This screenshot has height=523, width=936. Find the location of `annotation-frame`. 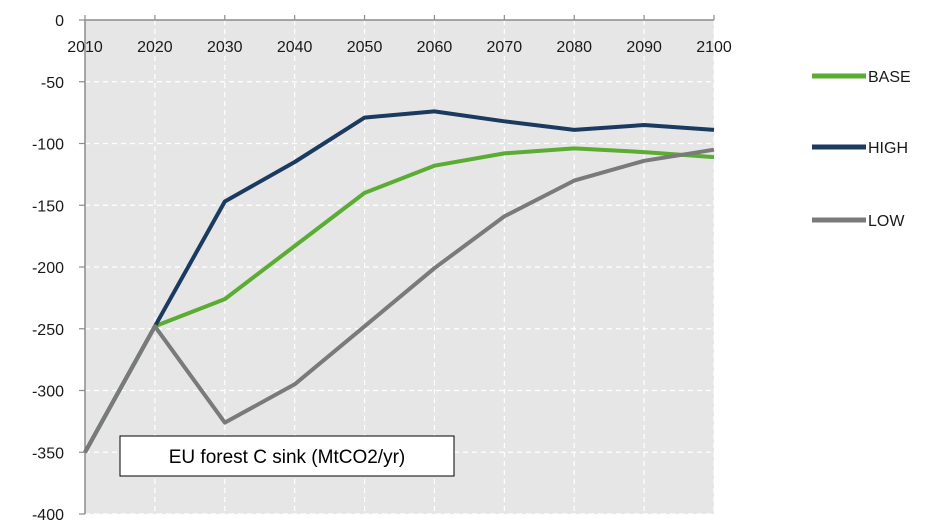

annotation-frame is located at coordinates (287, 456).